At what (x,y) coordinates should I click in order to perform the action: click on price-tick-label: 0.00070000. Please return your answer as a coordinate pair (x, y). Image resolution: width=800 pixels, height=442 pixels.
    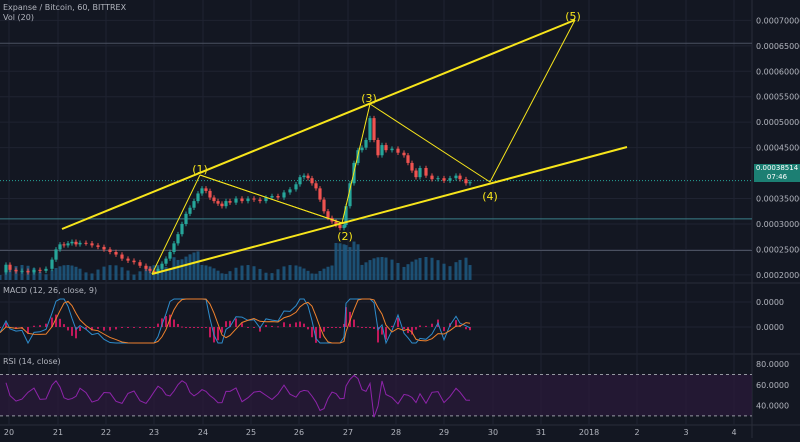
    Looking at the image, I should click on (778, 20).